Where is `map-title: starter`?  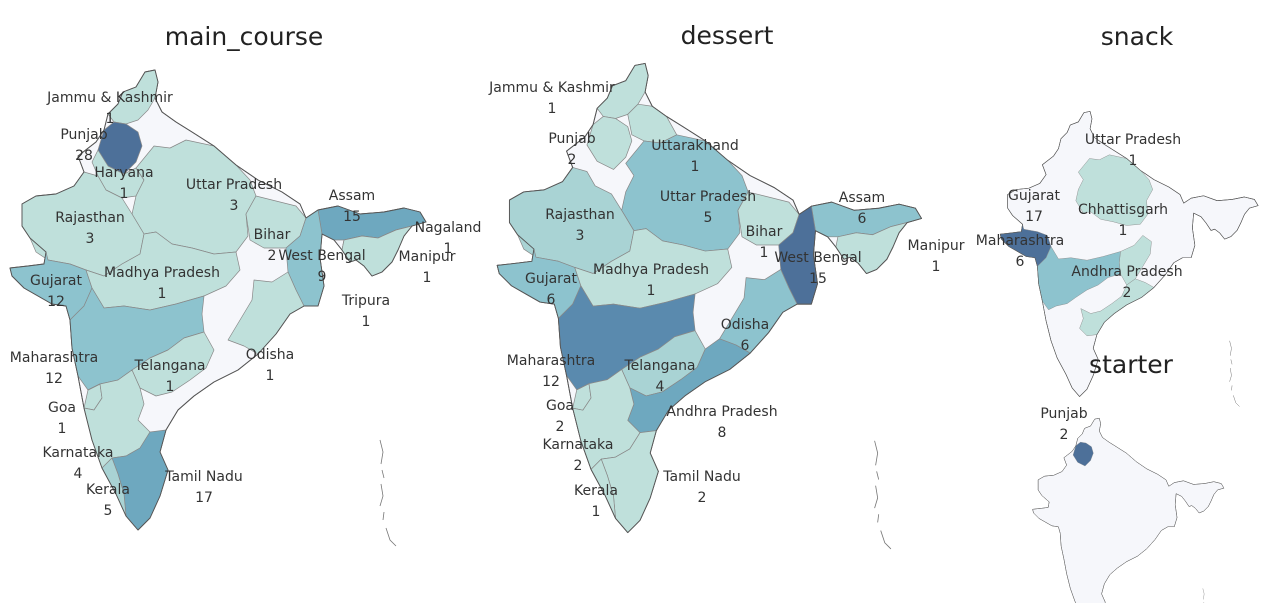 map-title: starter is located at coordinates (1131, 364).